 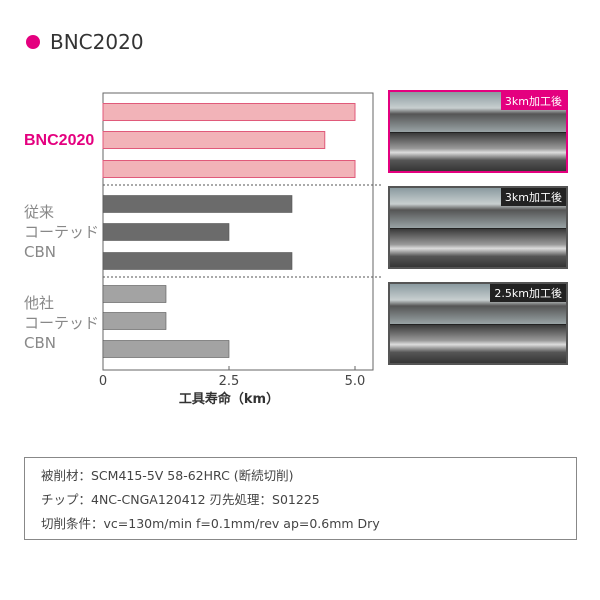 I want to click on x-axis-label: 工具寿命（km）, so click(x=229, y=399).